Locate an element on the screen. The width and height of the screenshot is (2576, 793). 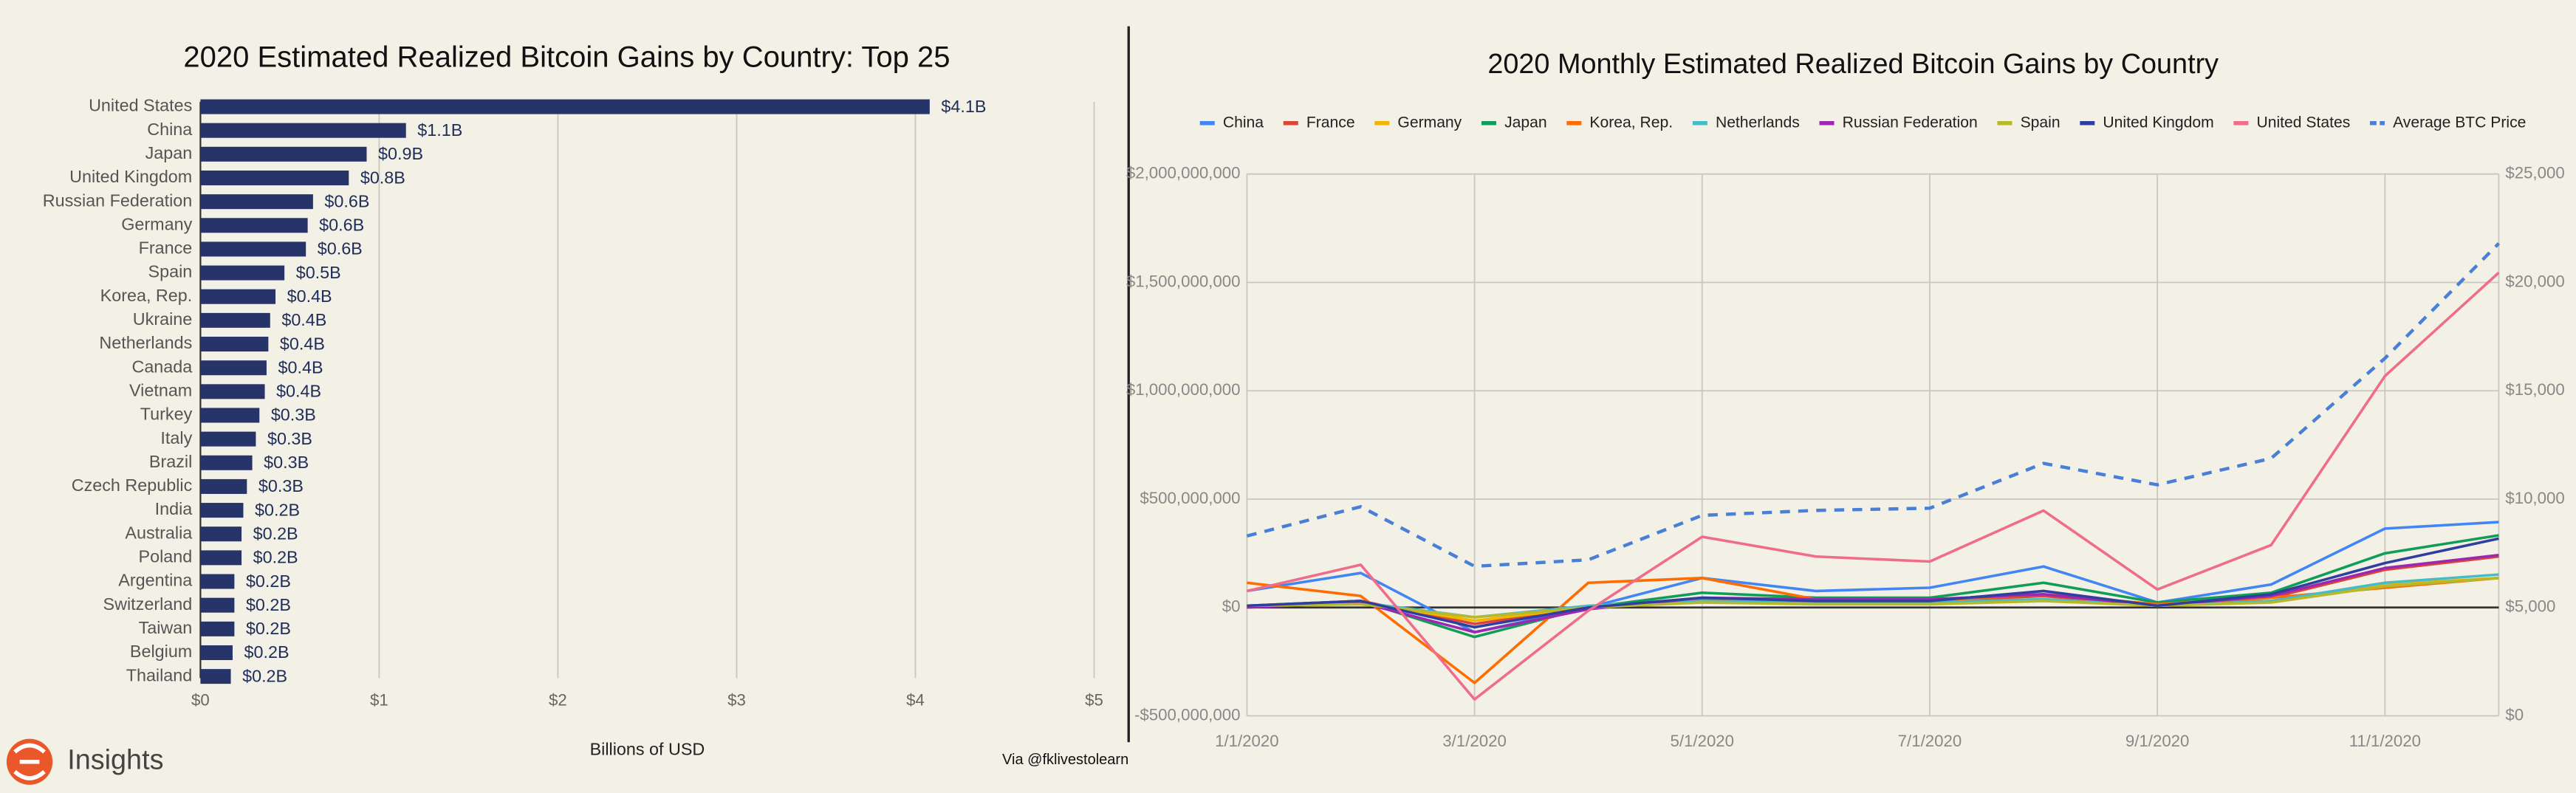
category-label: Poland is located at coordinates (166, 556).